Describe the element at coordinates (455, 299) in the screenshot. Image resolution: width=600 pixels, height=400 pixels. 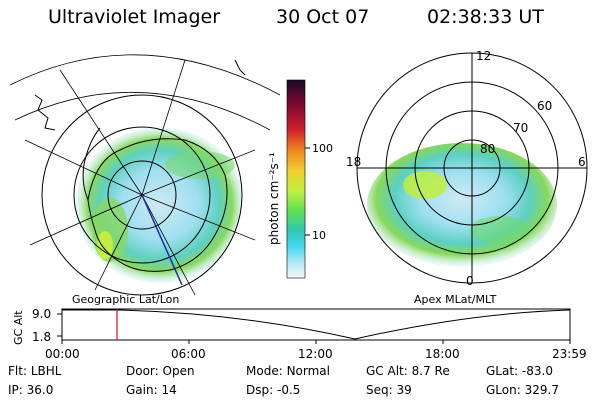
I see `right-map-caption: Apex MLat/MLT` at that location.